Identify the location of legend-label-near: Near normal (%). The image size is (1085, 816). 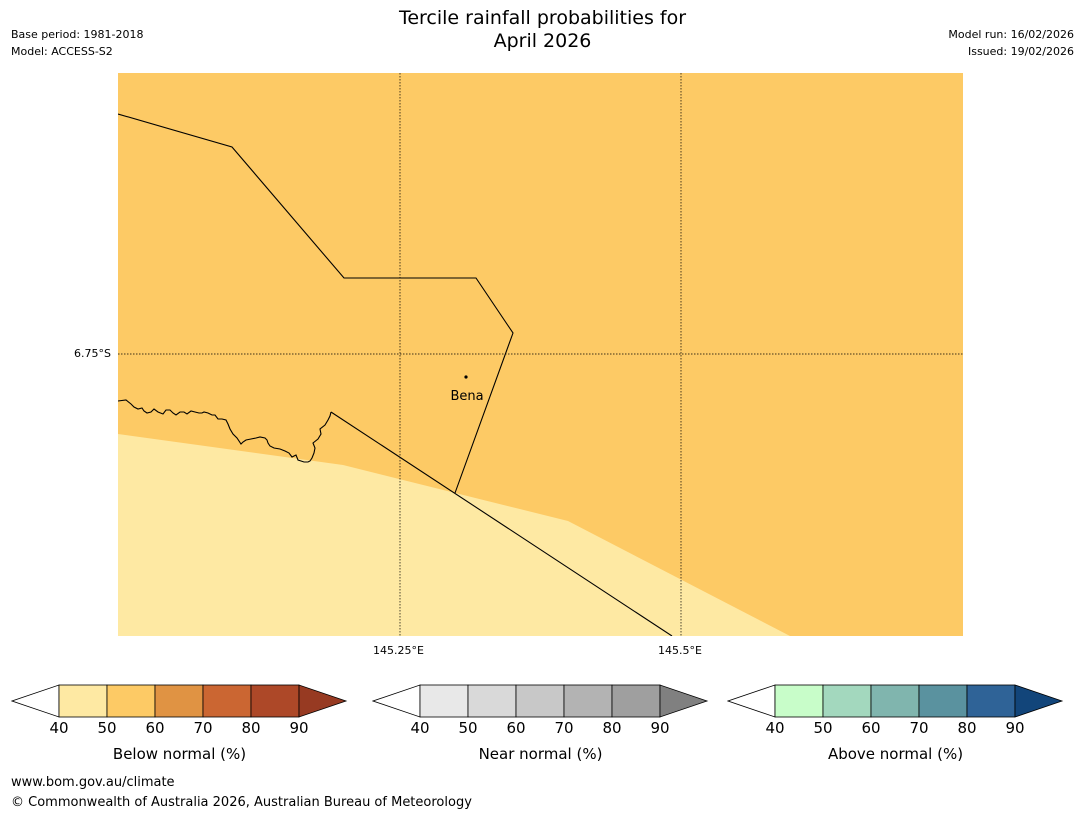
(540, 754).